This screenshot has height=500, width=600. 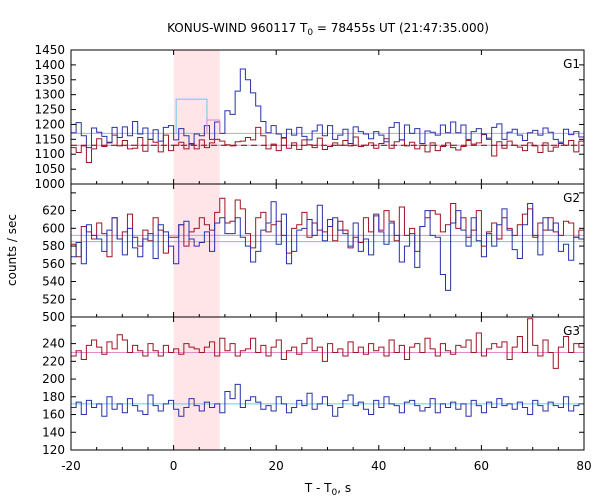 What do you see at coordinates (571, 64) in the screenshot?
I see `g1-panel-label: G1` at bounding box center [571, 64].